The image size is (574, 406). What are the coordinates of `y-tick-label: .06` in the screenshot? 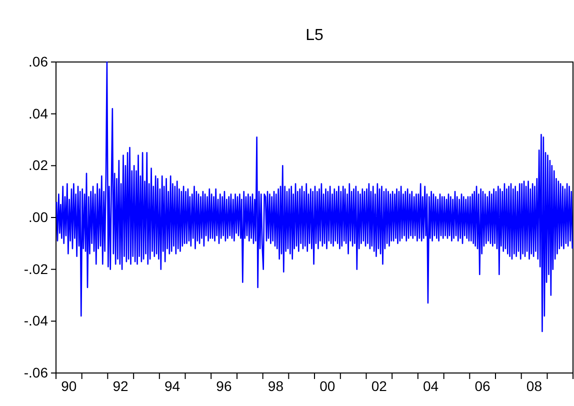 It's located at (38, 61).